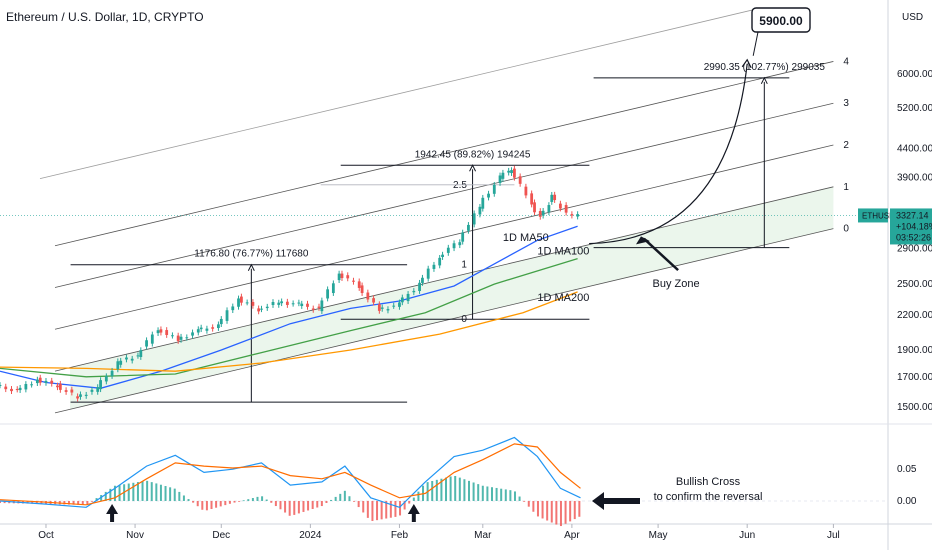 The height and width of the screenshot is (555, 932). I want to click on x-tick-label: Dec, so click(221, 535).